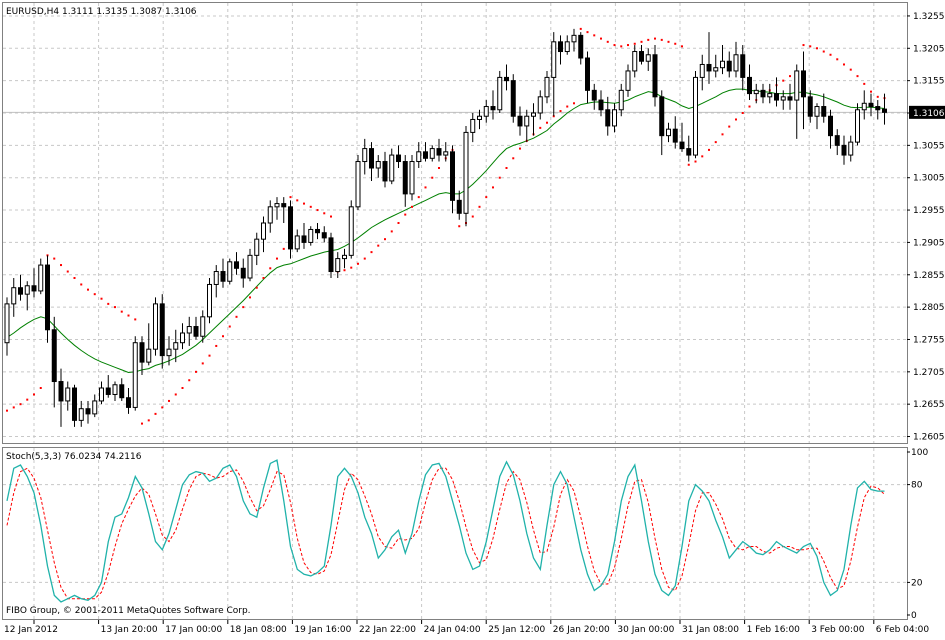  Describe the element at coordinates (645, 630) in the screenshot. I see `time-tick-label: 30 Jan 00:00` at that location.